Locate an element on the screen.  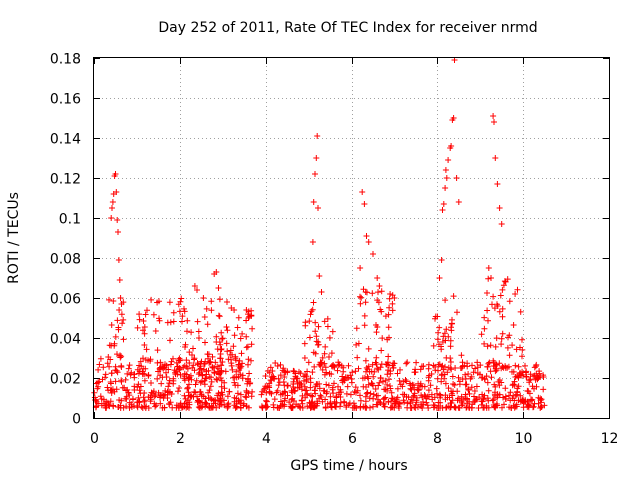
y-tick-label: 0.18 is located at coordinates (65, 60).